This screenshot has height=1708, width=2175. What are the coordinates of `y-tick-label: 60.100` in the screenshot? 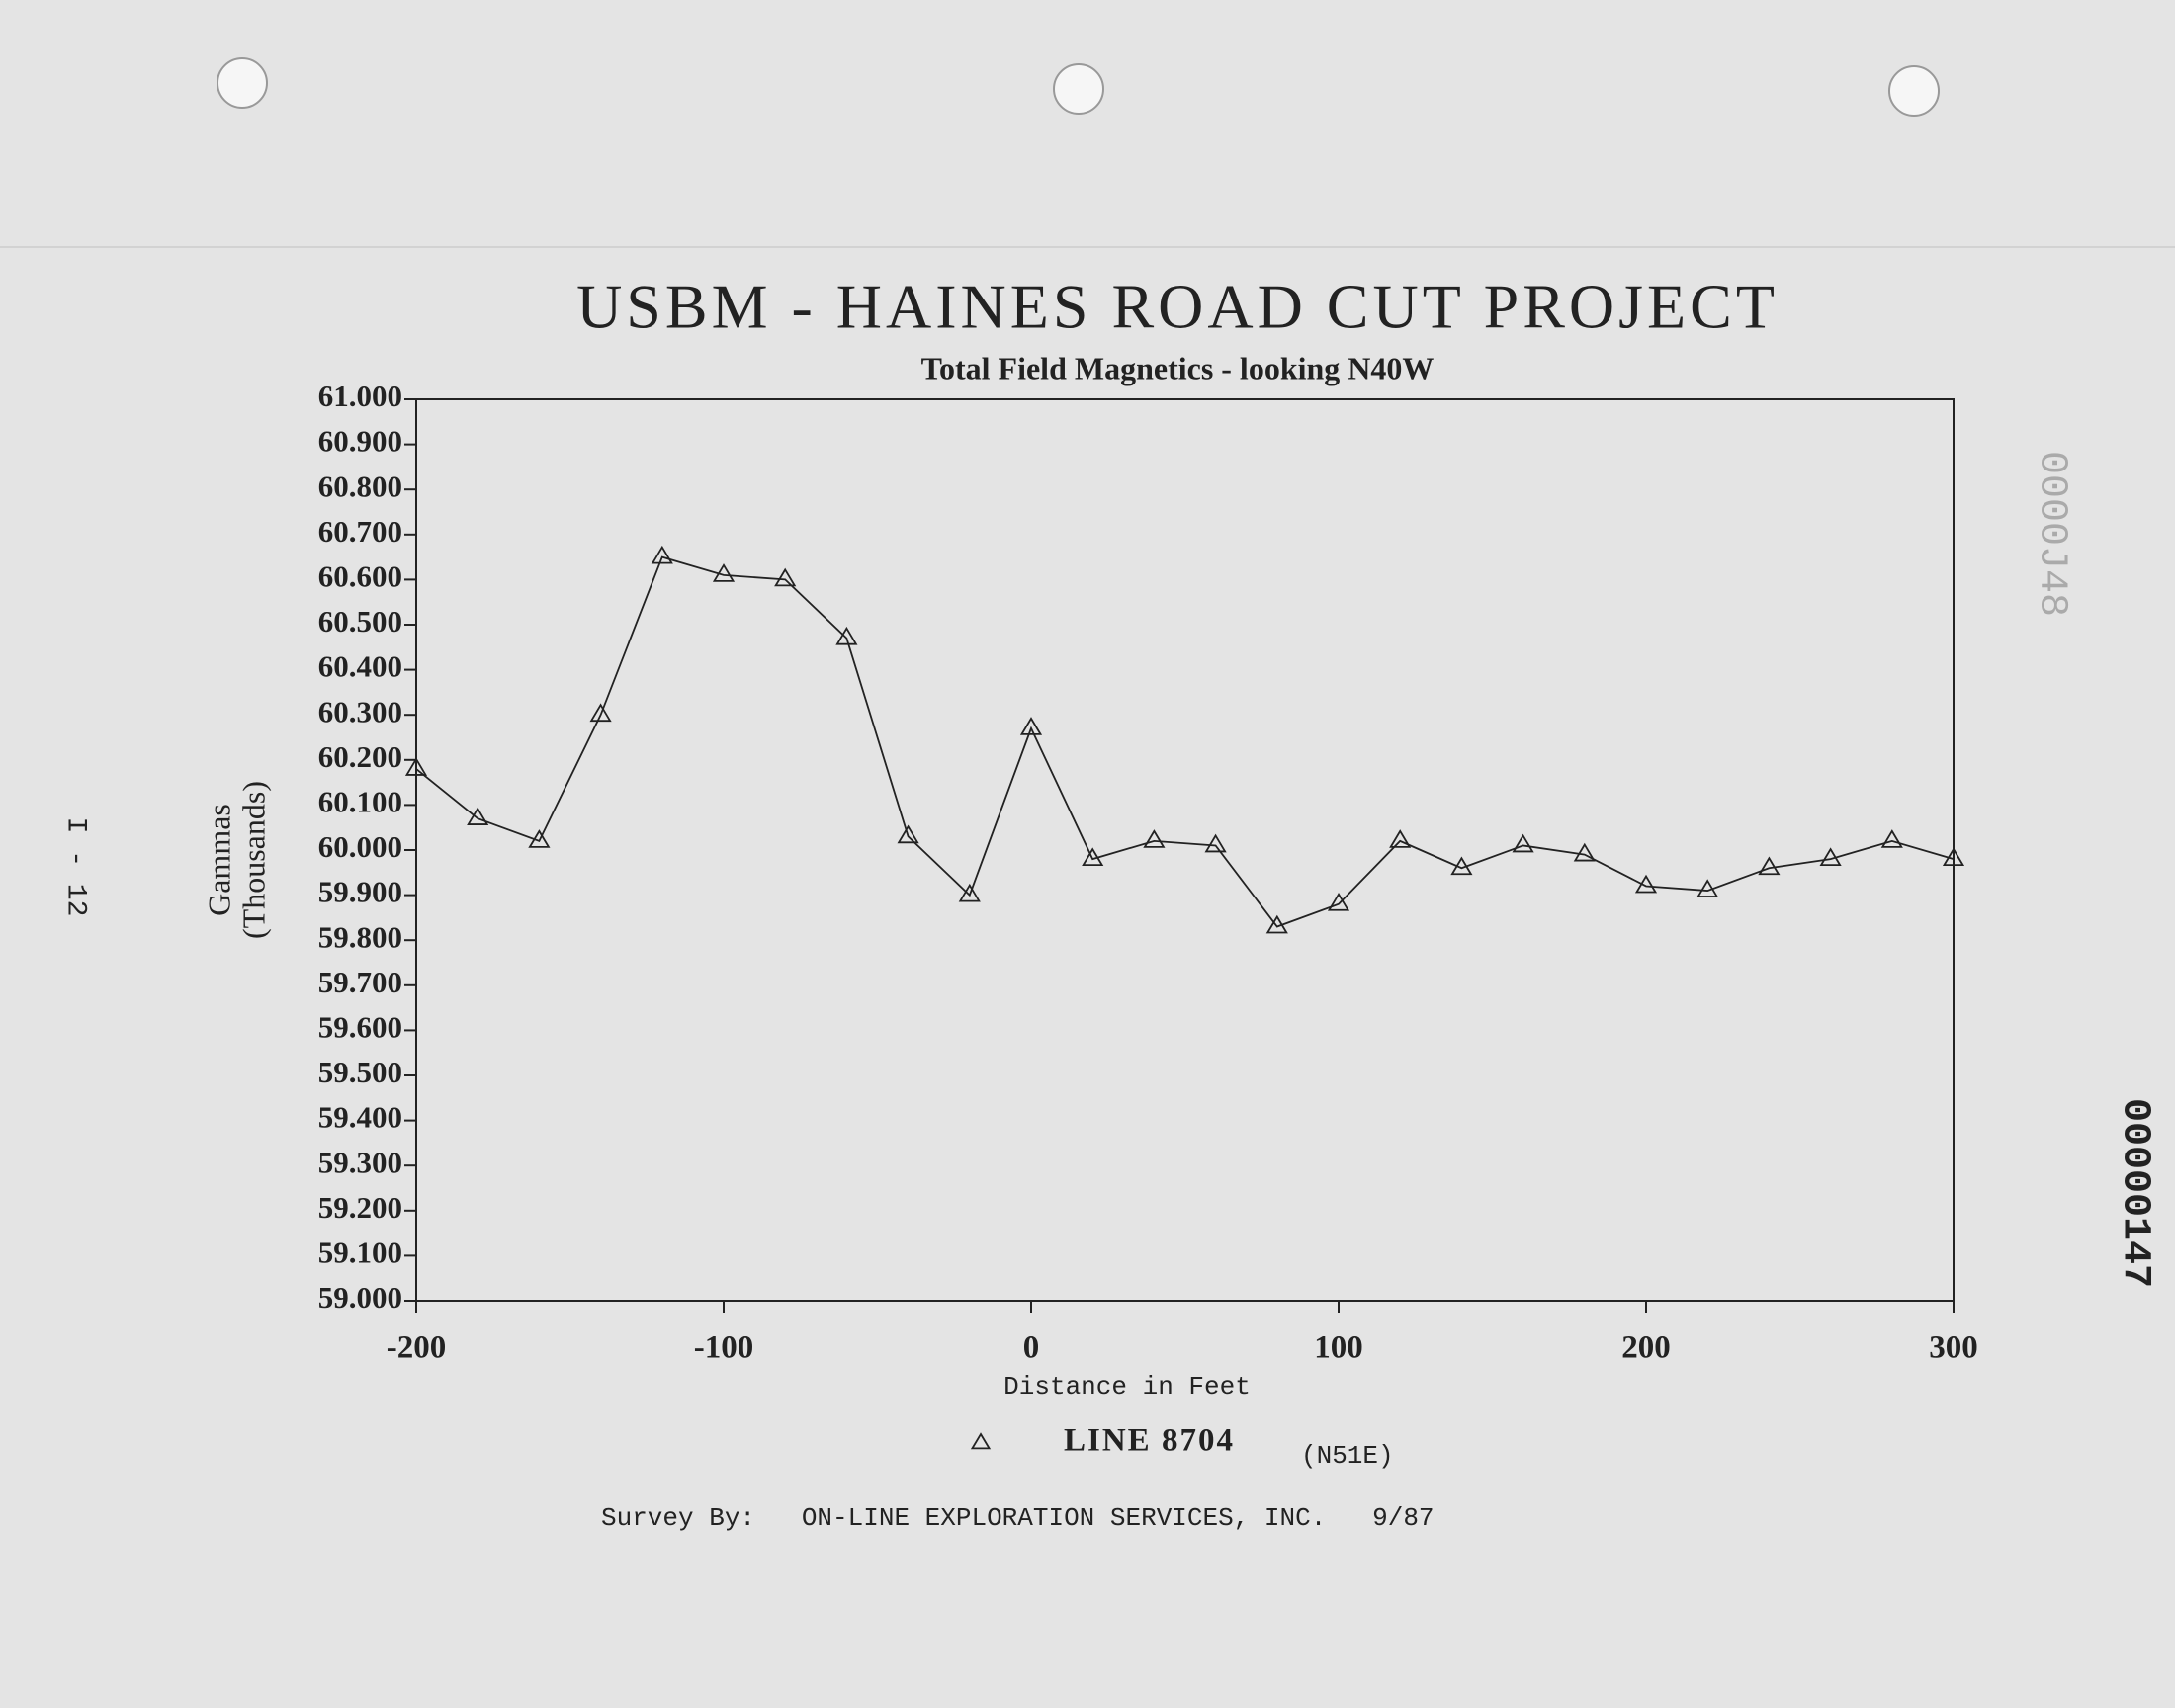 It's located at (360, 802).